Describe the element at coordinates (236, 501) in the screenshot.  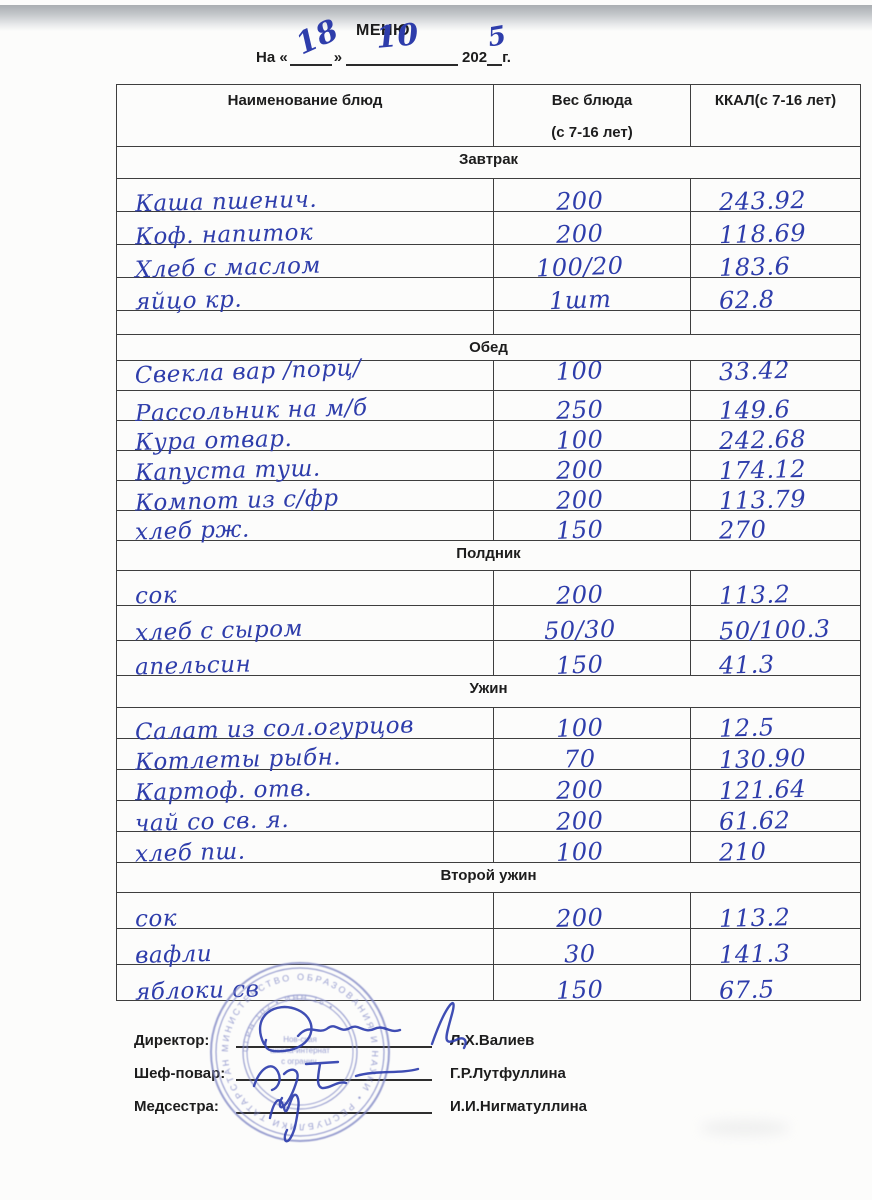
I see `dish-name: Компот из с/фр` at that location.